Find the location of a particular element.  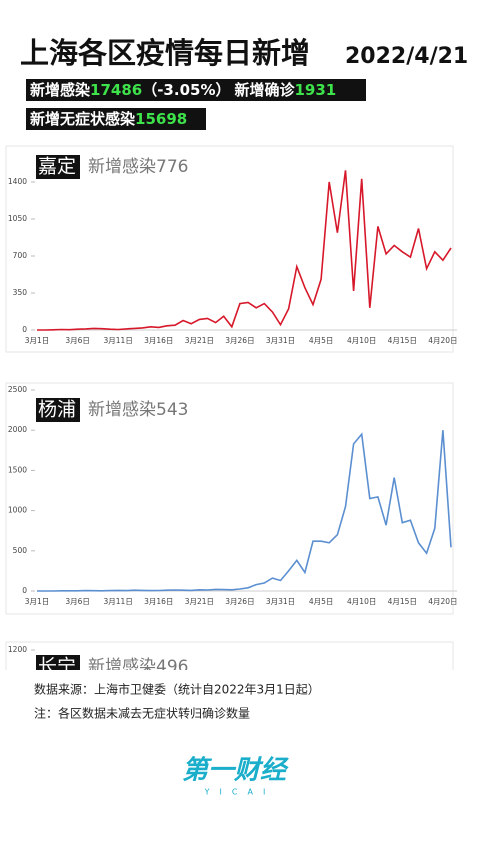

y-tick-label: 350 is located at coordinates (20, 292).